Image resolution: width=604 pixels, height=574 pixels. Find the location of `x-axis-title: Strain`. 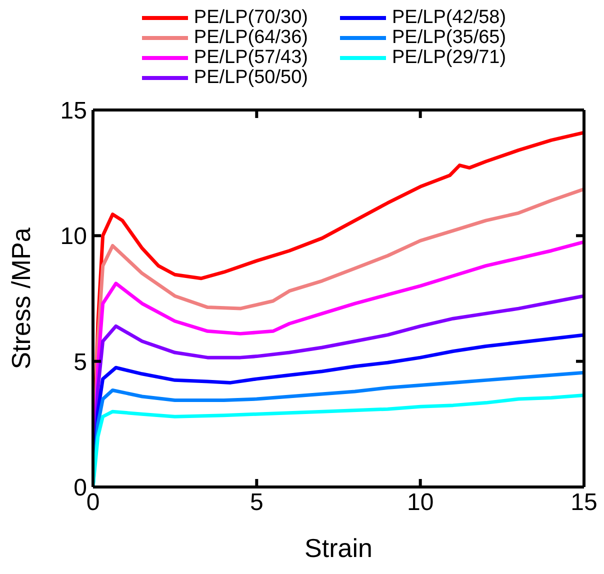

x-axis-title: Strain is located at coordinates (338, 548).